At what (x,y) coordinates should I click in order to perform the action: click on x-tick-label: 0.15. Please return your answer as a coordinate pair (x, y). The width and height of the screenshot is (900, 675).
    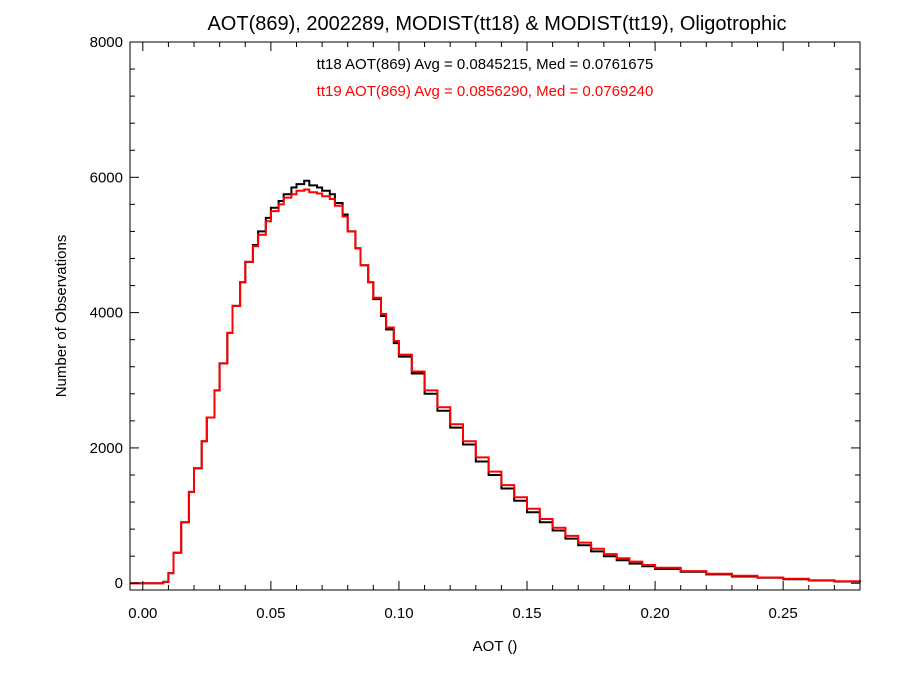
    Looking at the image, I should click on (526, 613).